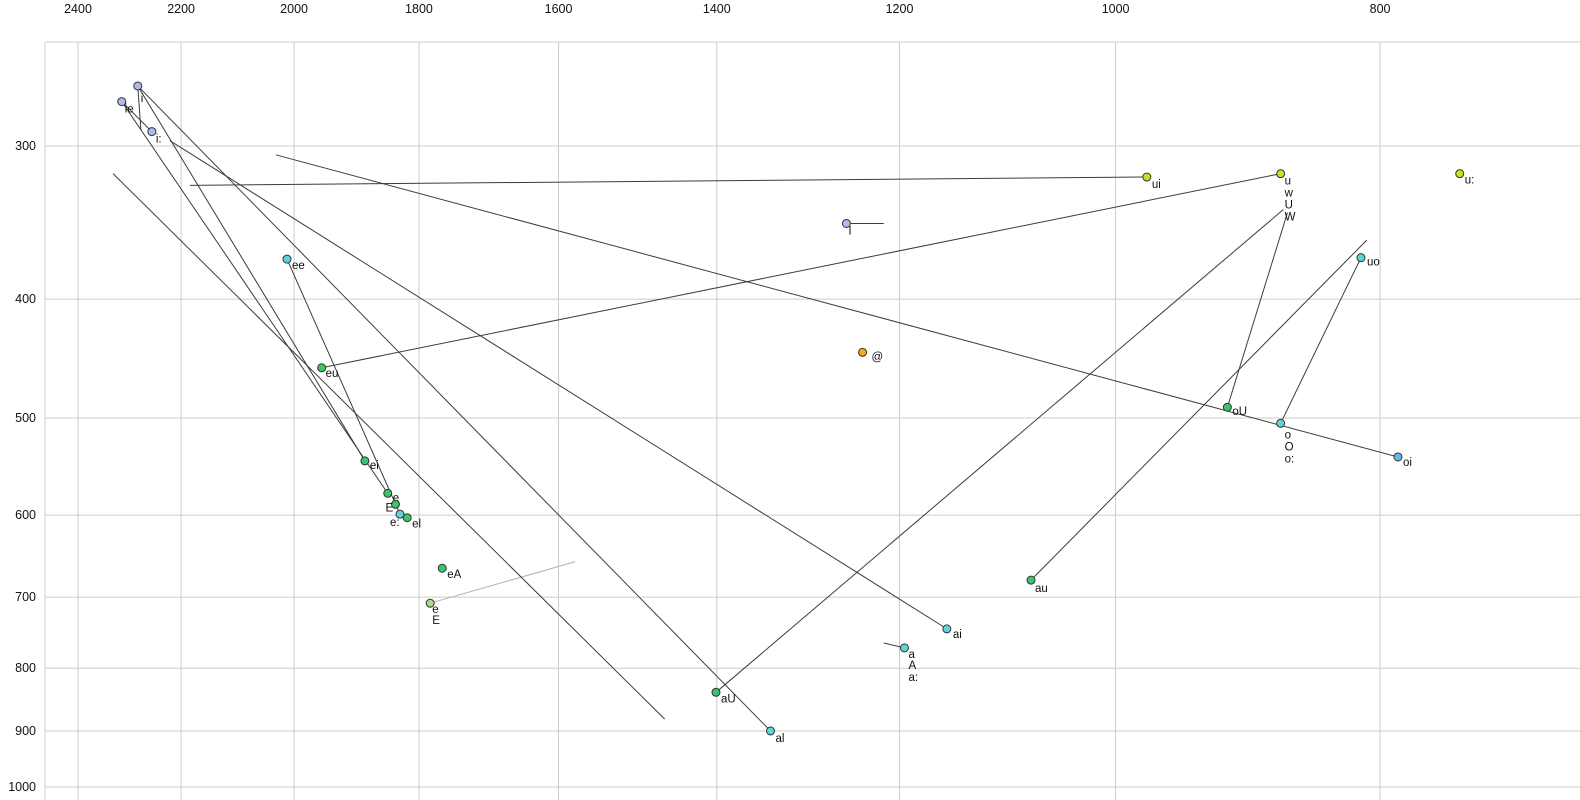 The image size is (1580, 800). Describe the element at coordinates (911, 655) in the screenshot. I see `data-point-label: a` at that location.